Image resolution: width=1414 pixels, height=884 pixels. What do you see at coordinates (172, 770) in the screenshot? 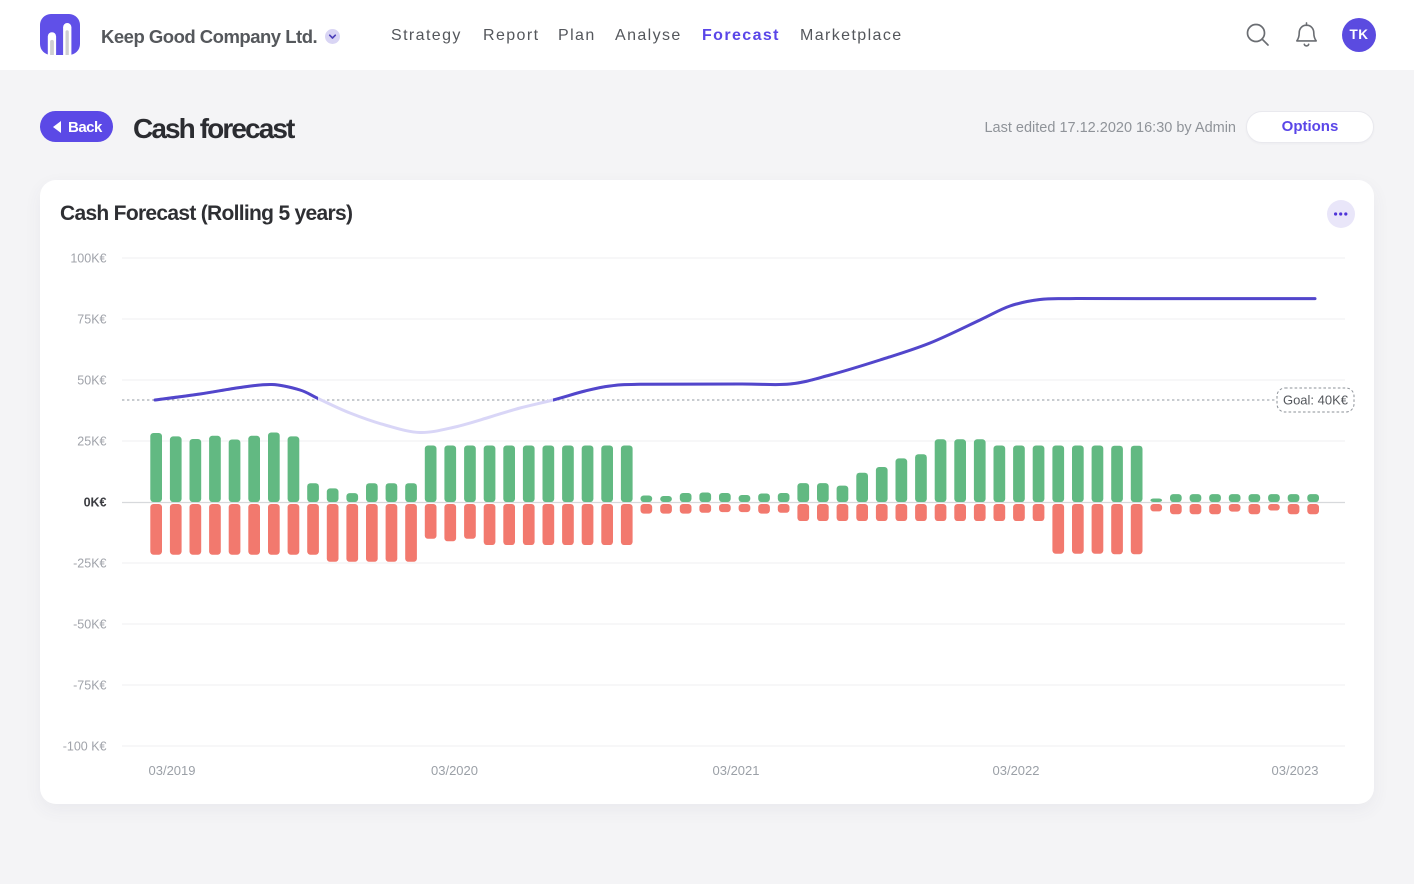
I see `svg-text: 03/2019` at bounding box center [172, 770].